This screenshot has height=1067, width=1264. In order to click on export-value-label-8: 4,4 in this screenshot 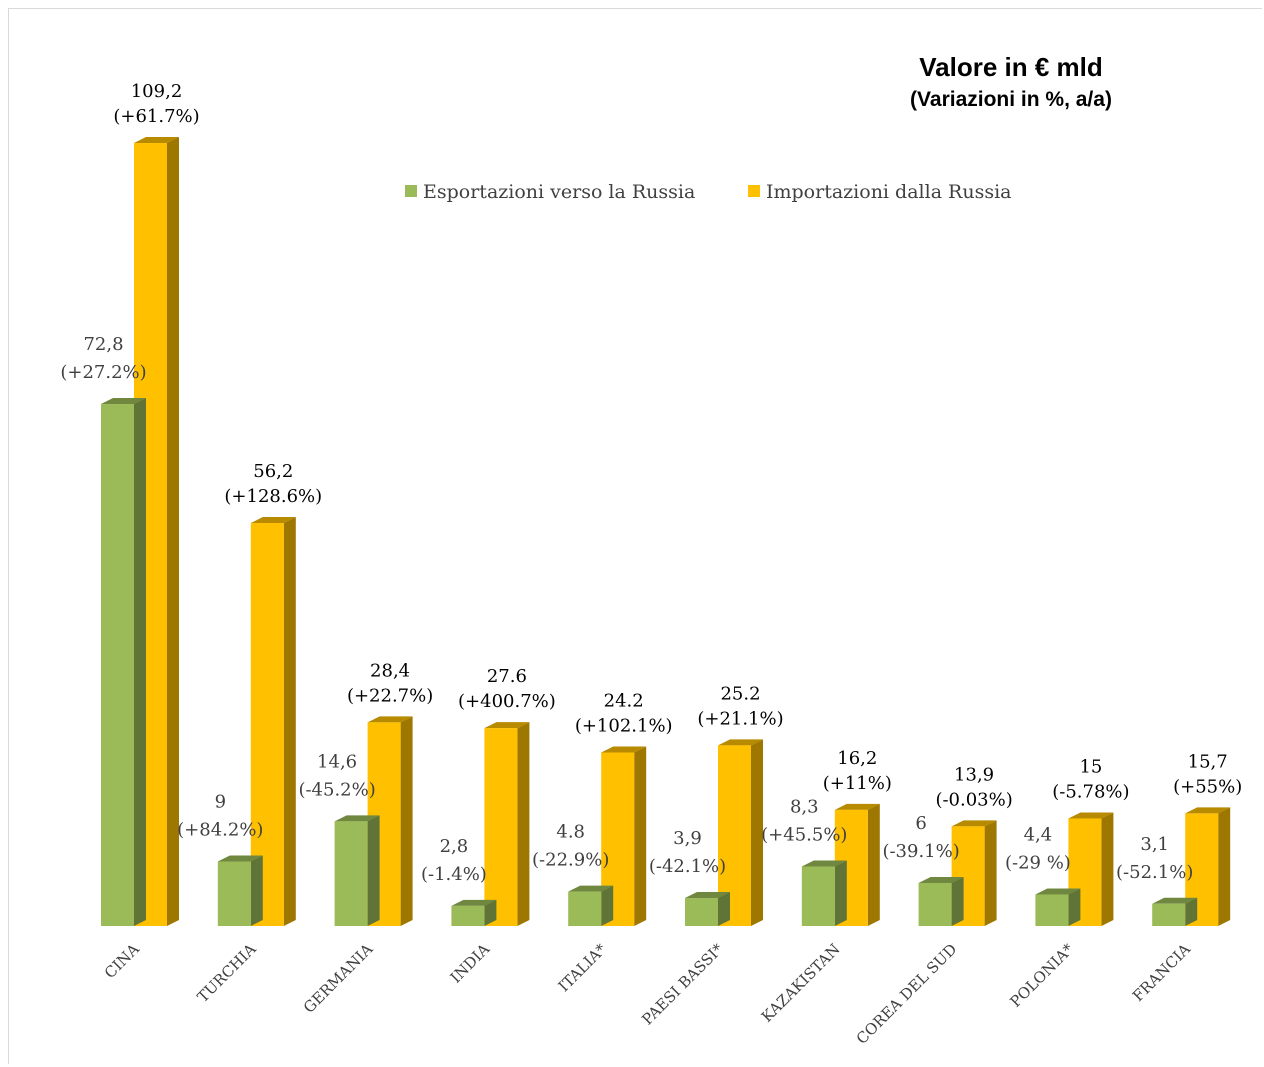, I will do `click(1038, 834)`.